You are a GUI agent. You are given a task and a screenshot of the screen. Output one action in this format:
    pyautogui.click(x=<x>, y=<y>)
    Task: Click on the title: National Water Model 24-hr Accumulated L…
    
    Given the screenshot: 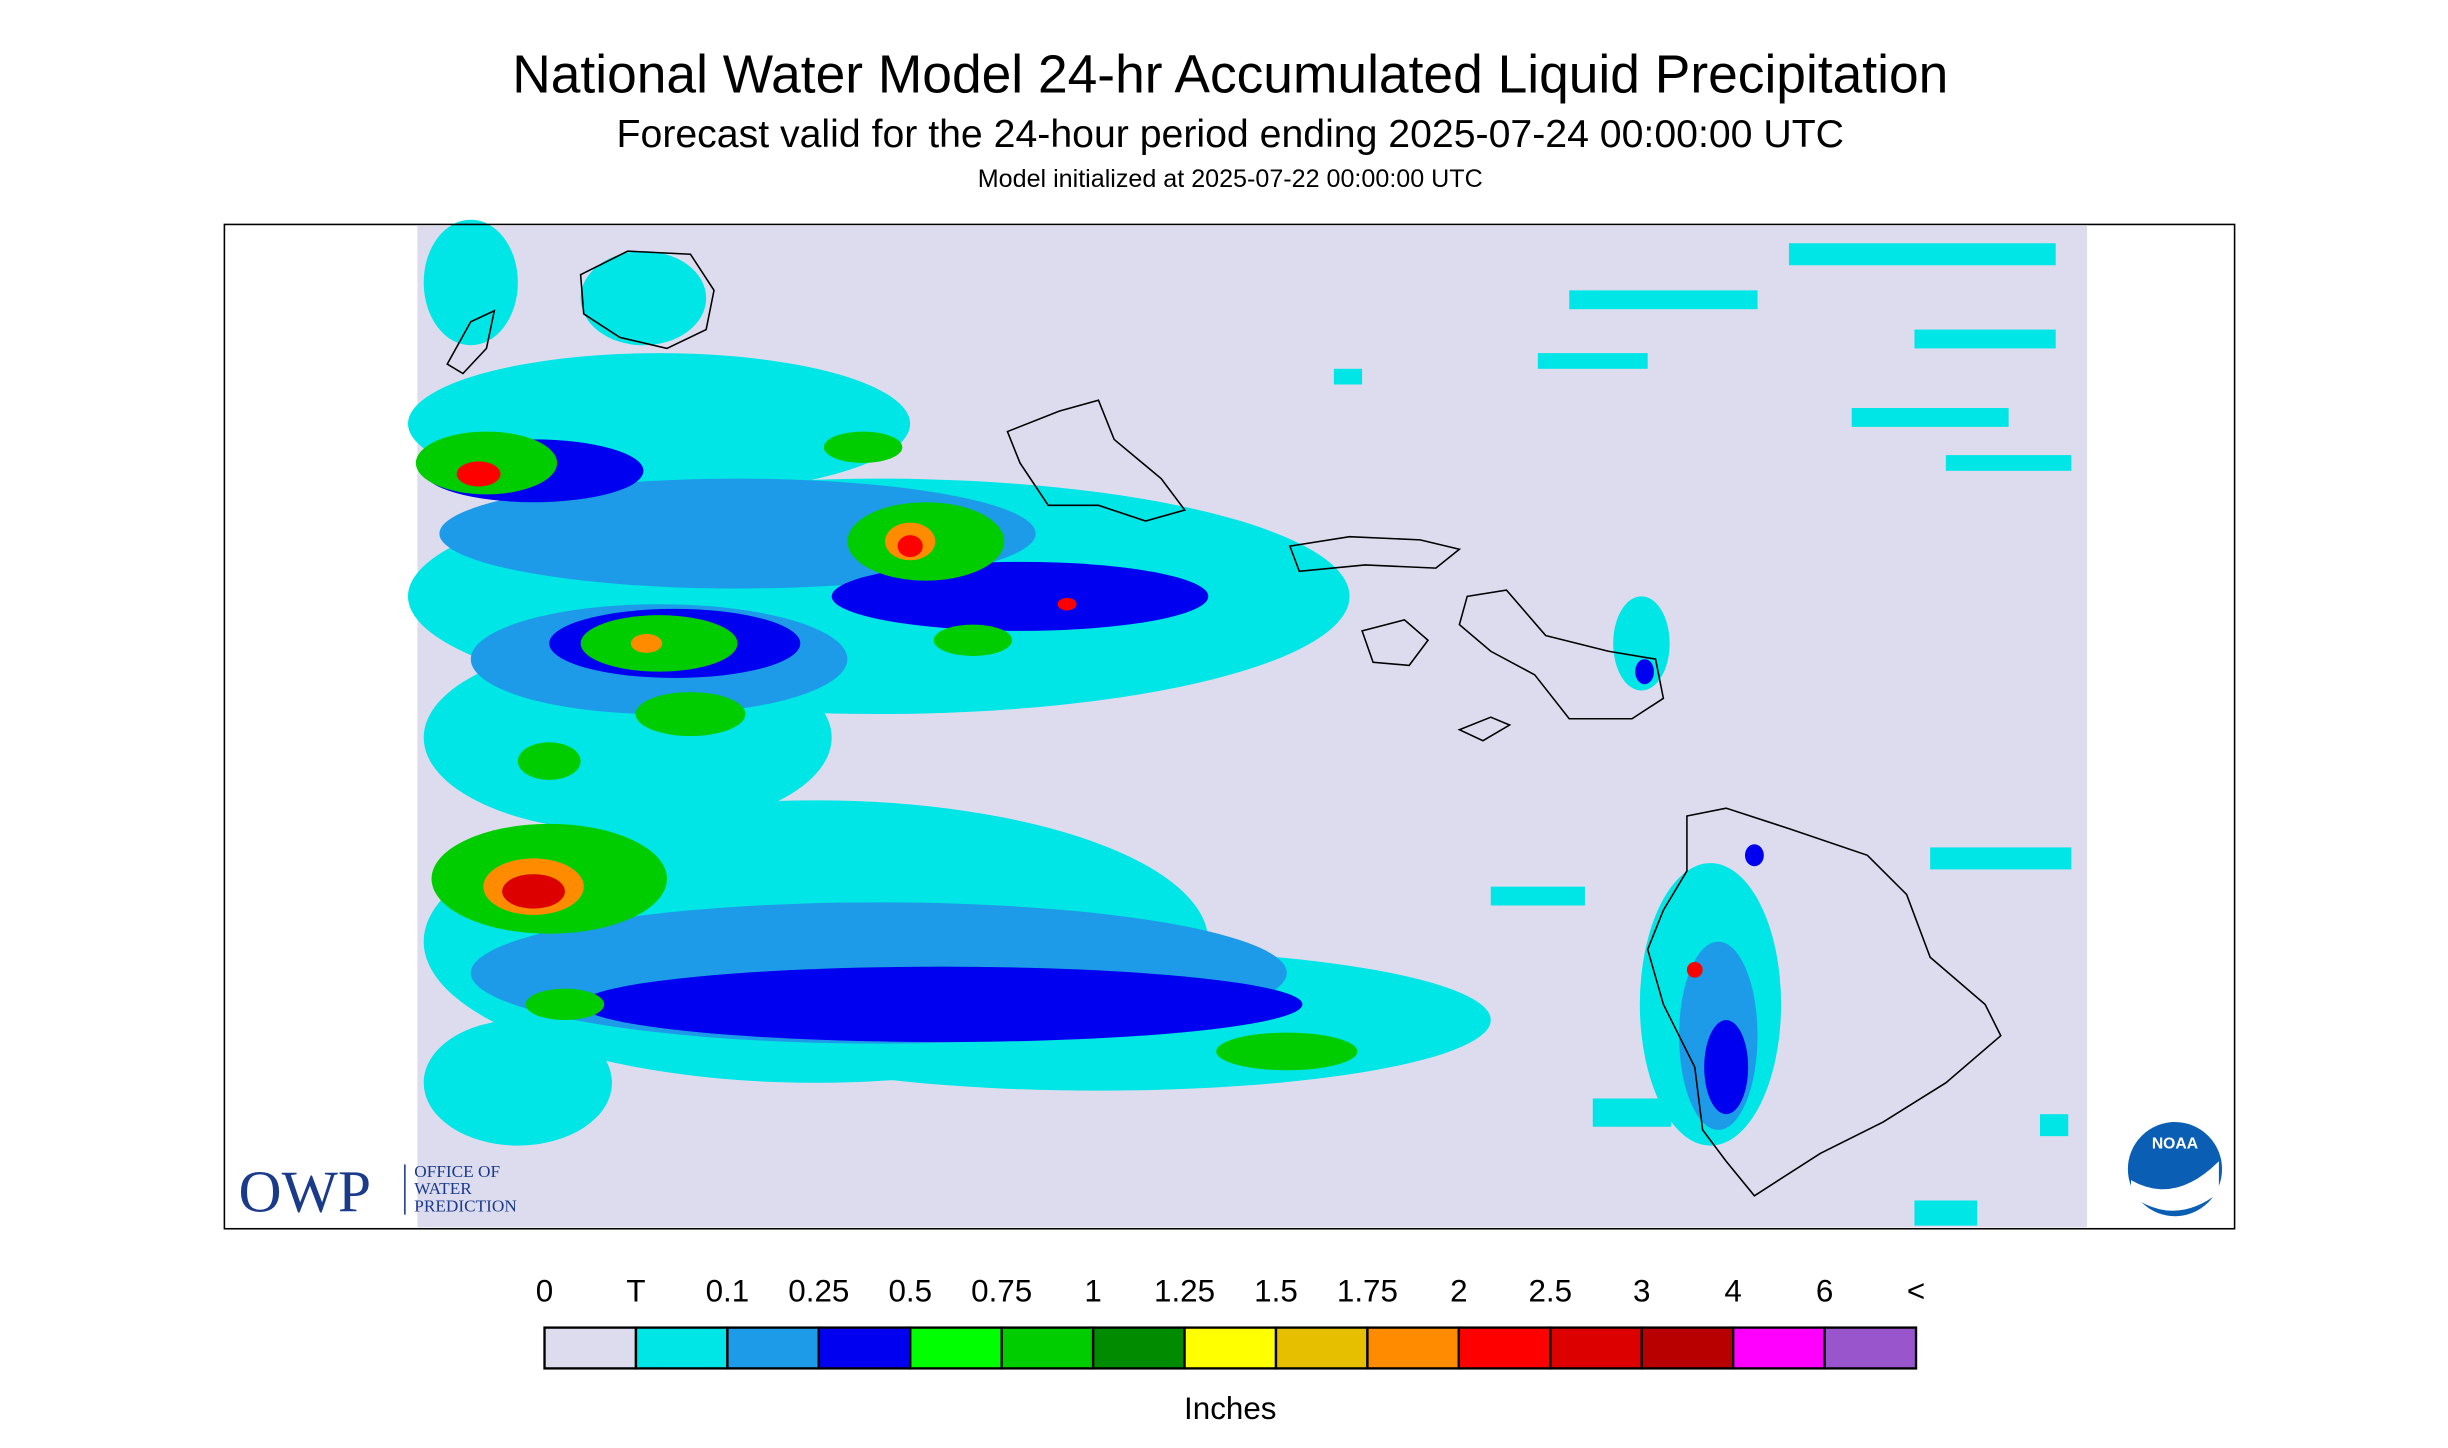 What is the action you would take?
    pyautogui.click(x=1230, y=75)
    